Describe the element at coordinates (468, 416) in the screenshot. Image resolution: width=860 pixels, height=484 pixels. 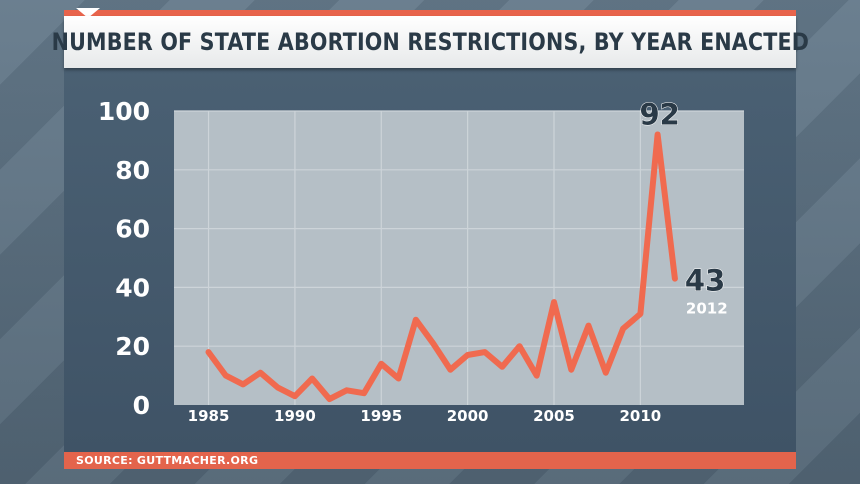
I see `x-tick-label: 2000` at that location.